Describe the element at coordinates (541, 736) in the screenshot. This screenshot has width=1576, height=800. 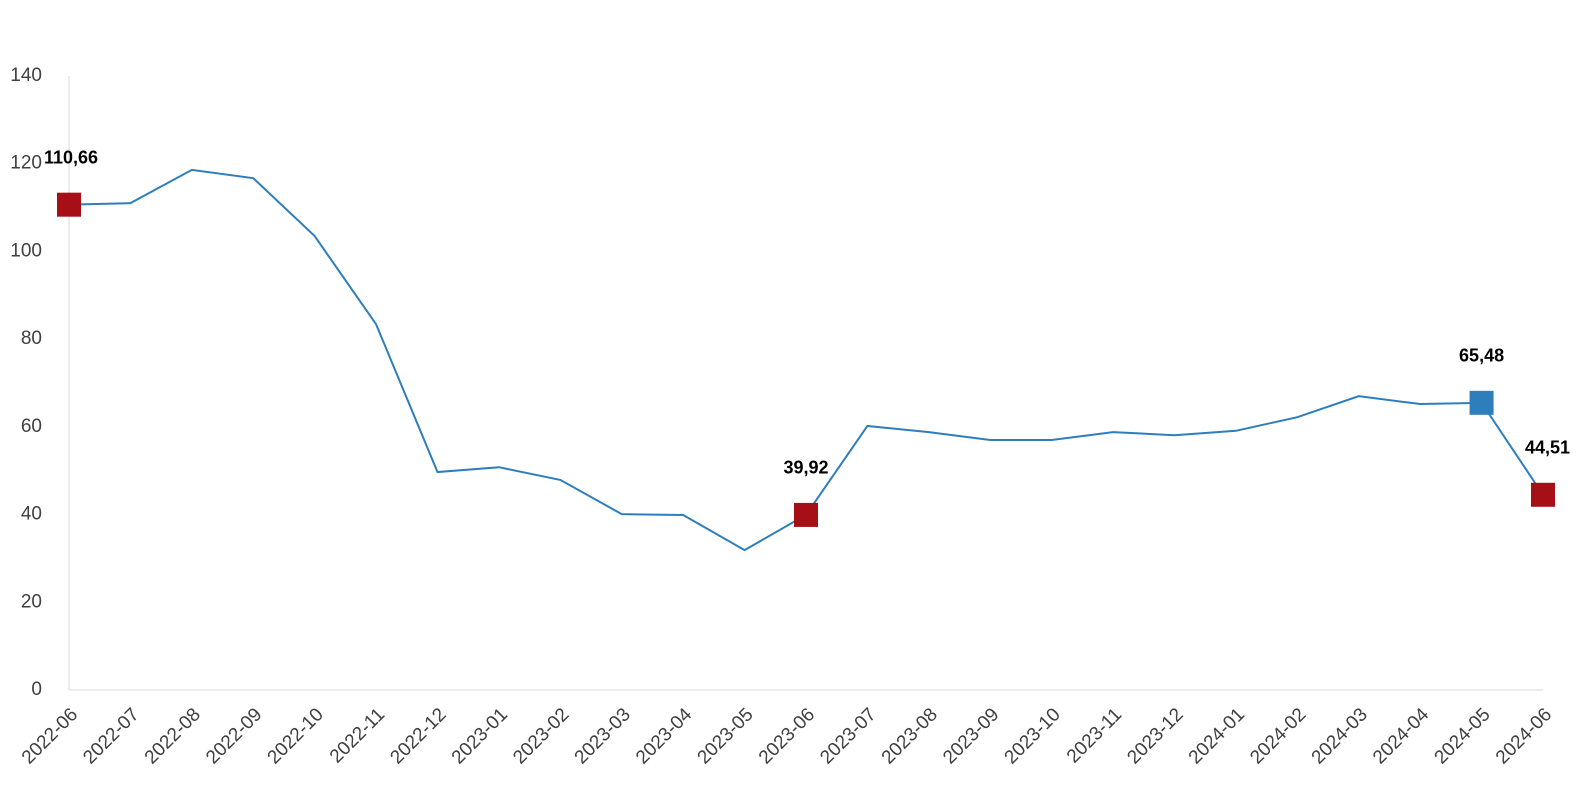
I see `x-tick-label: 2023-02` at that location.